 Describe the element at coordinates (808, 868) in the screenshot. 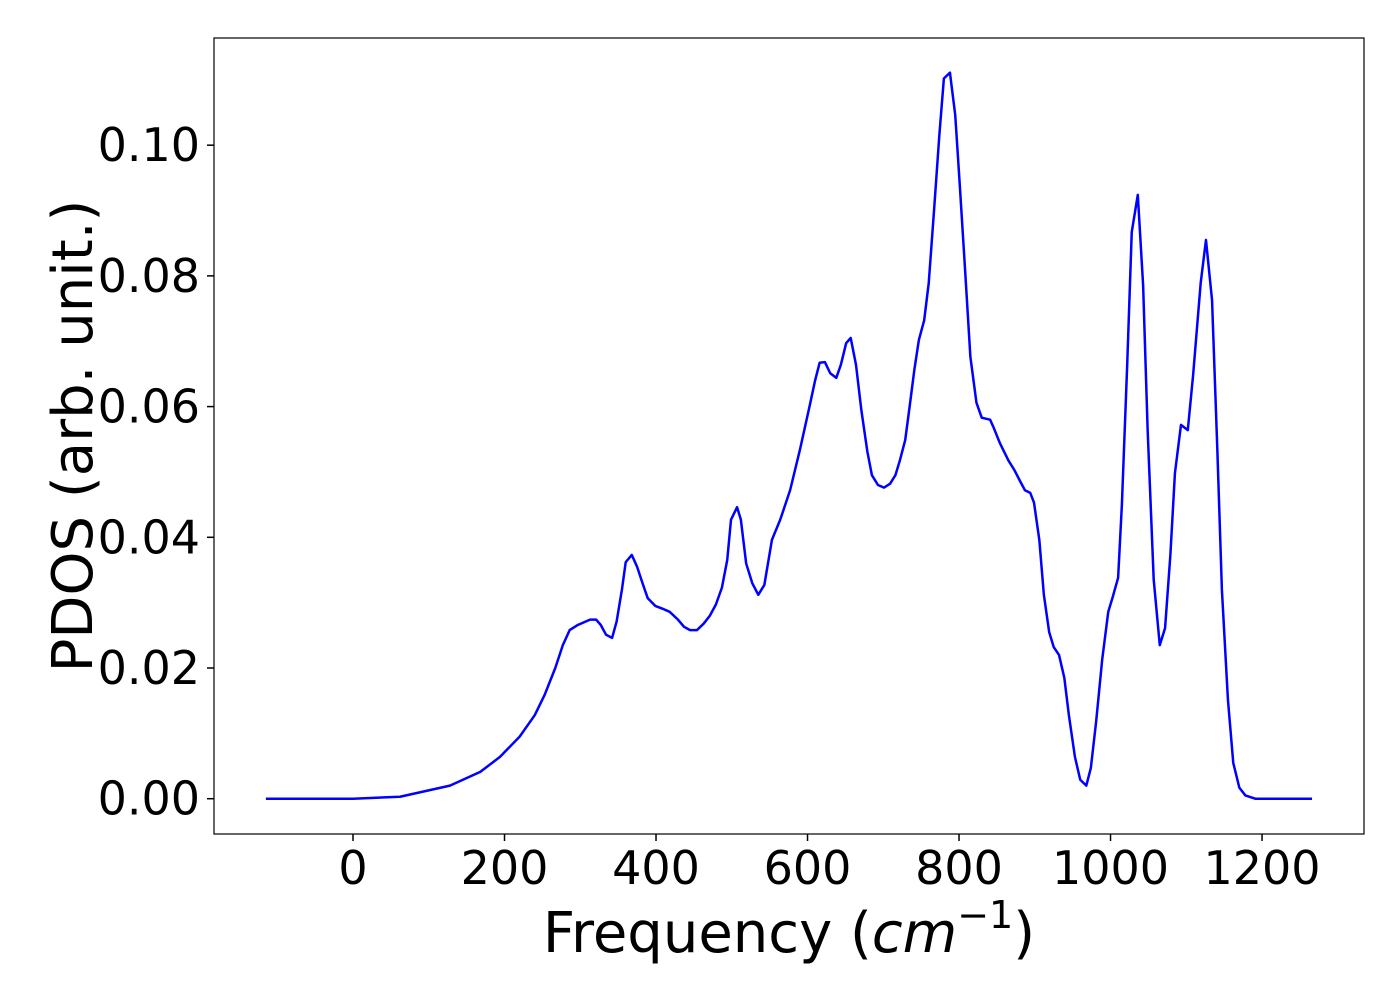

I see `x-tick-label: 600` at that location.